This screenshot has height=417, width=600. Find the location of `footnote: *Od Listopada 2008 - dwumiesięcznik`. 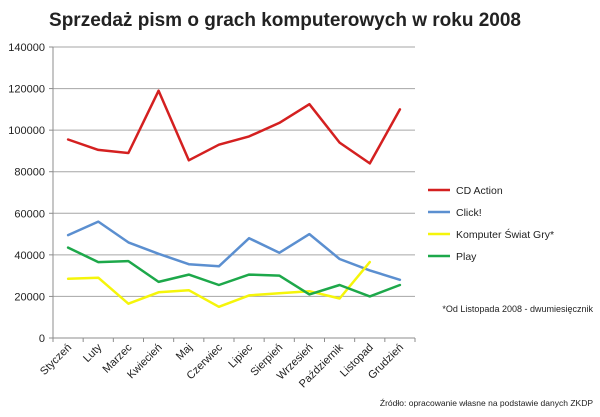

footnote: *Od Listopada 2008 - dwumiesięcznik is located at coordinates (517, 309).